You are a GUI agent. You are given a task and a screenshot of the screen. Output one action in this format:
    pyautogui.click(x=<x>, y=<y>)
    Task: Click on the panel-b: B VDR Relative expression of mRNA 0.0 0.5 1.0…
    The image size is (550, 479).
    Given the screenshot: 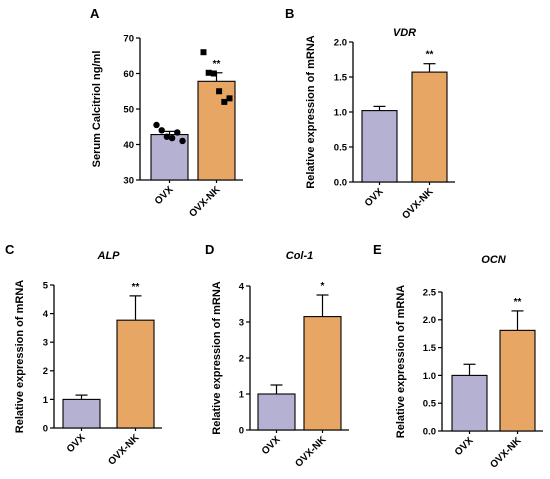 What is the action you would take?
    pyautogui.click(x=370, y=114)
    